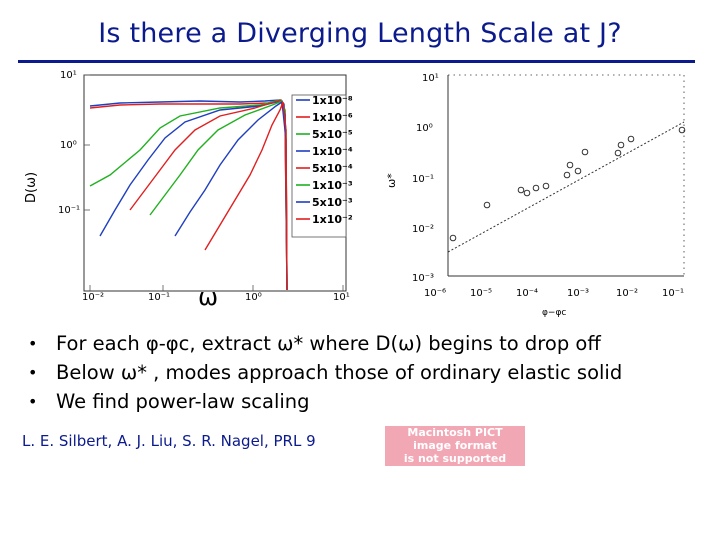 This screenshot has height=540, width=720. What do you see at coordinates (332, 117) in the screenshot?
I see `dos-legend-label: 1x10⁻⁶` at bounding box center [332, 117].